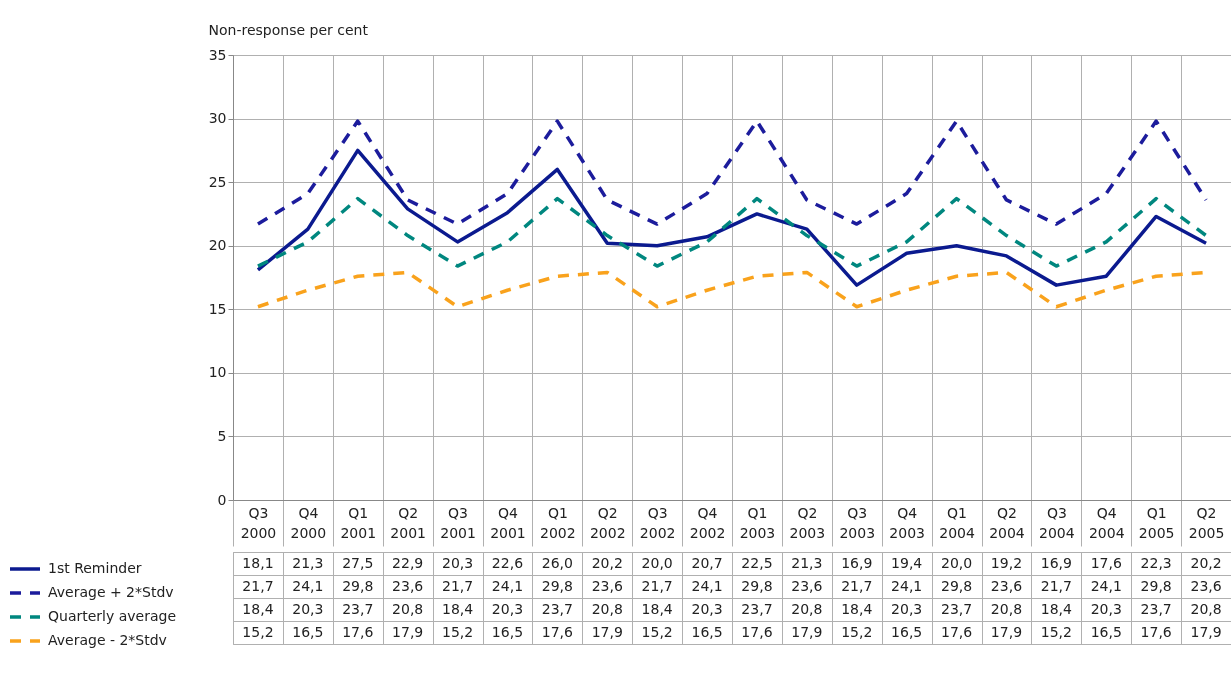  What do you see at coordinates (707, 522) in the screenshot?
I see `x-tick-label: Q4 2002` at bounding box center [707, 522].